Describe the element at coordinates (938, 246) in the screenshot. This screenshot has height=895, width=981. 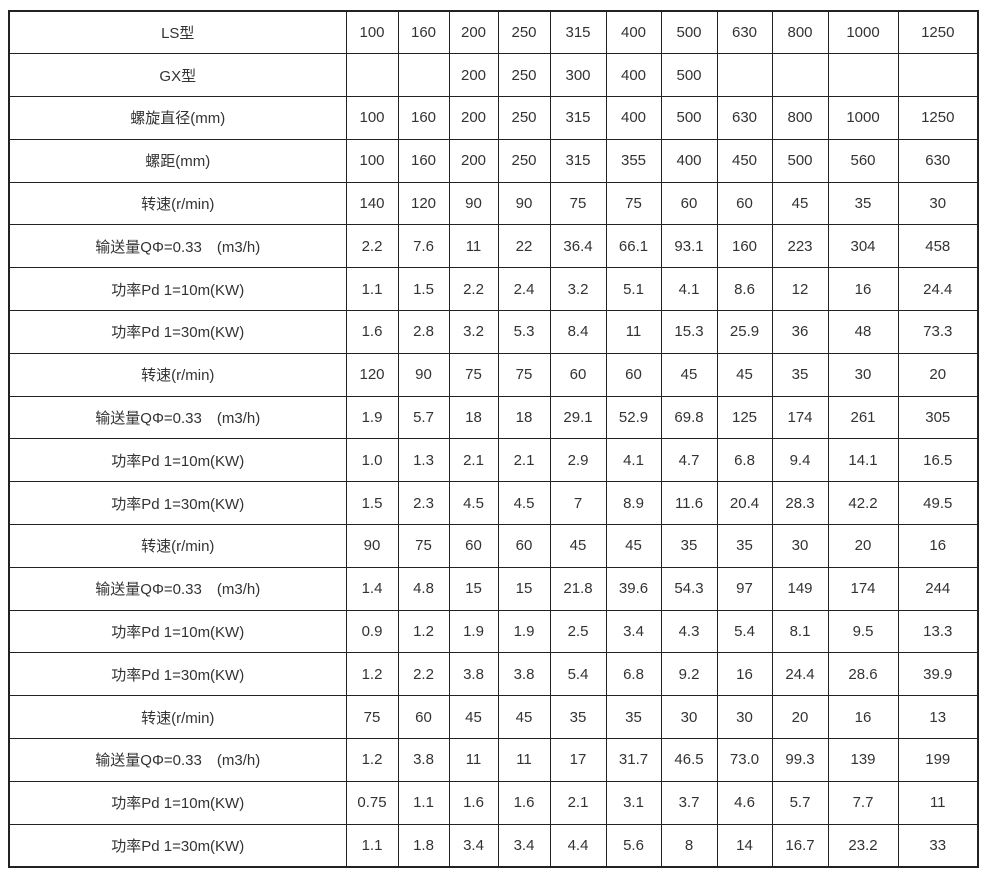
I see `value-cell: 458` at that location.